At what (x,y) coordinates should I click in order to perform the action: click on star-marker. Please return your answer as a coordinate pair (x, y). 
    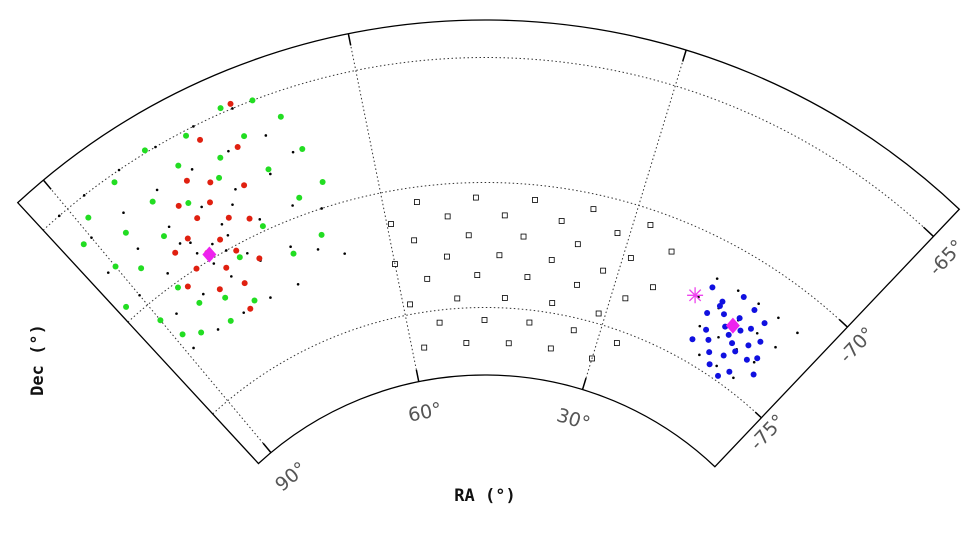
    Looking at the image, I should click on (695, 295).